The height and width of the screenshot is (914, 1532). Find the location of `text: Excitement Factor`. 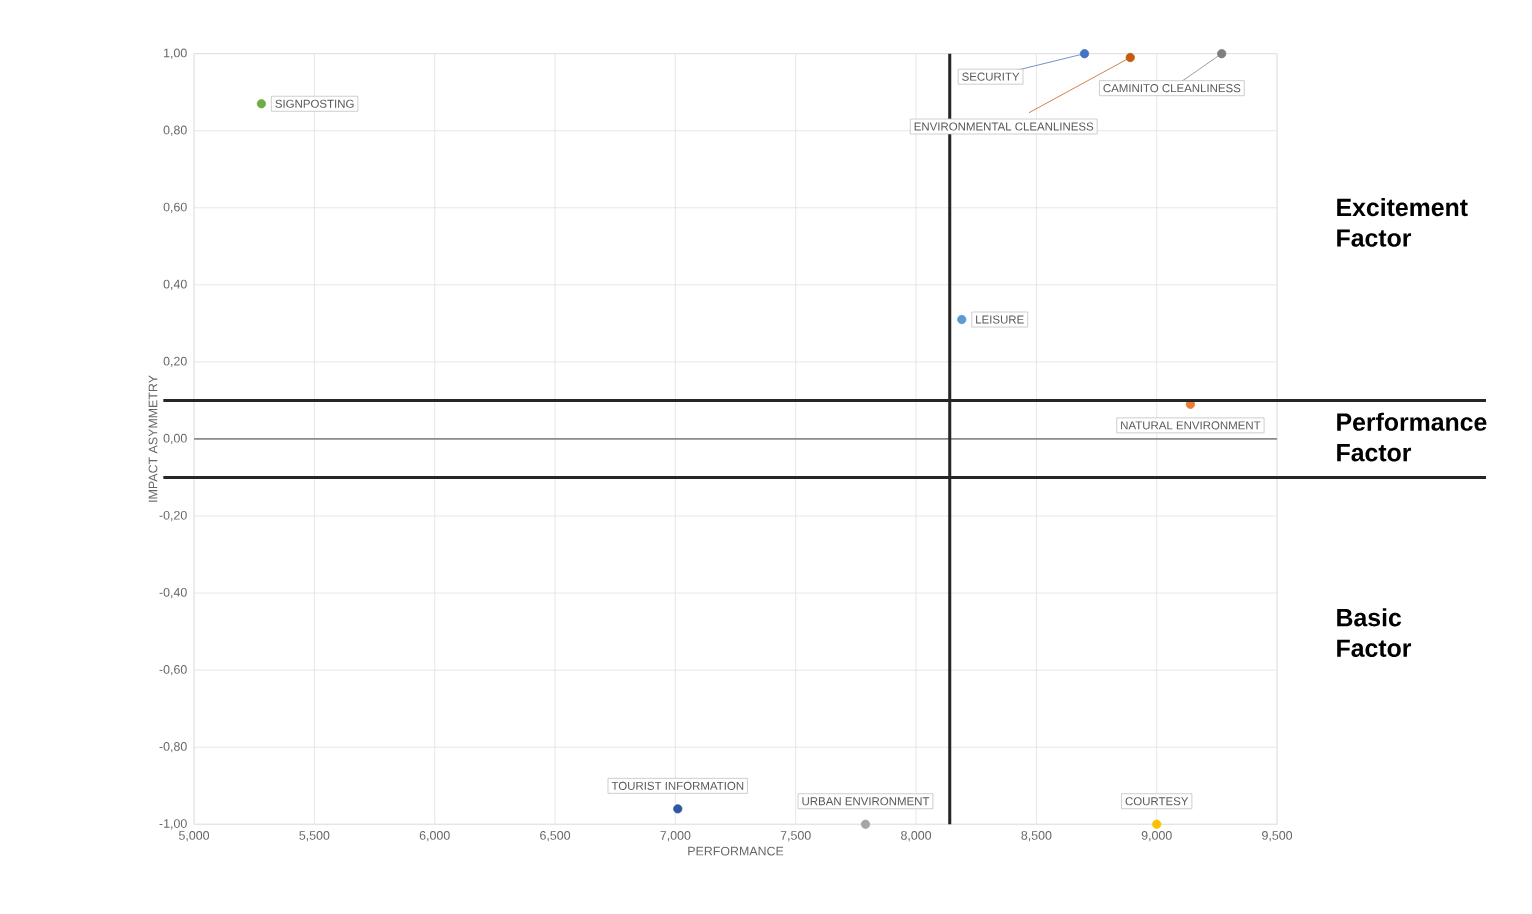

text: Excitement Factor is located at coordinates (1402, 222).